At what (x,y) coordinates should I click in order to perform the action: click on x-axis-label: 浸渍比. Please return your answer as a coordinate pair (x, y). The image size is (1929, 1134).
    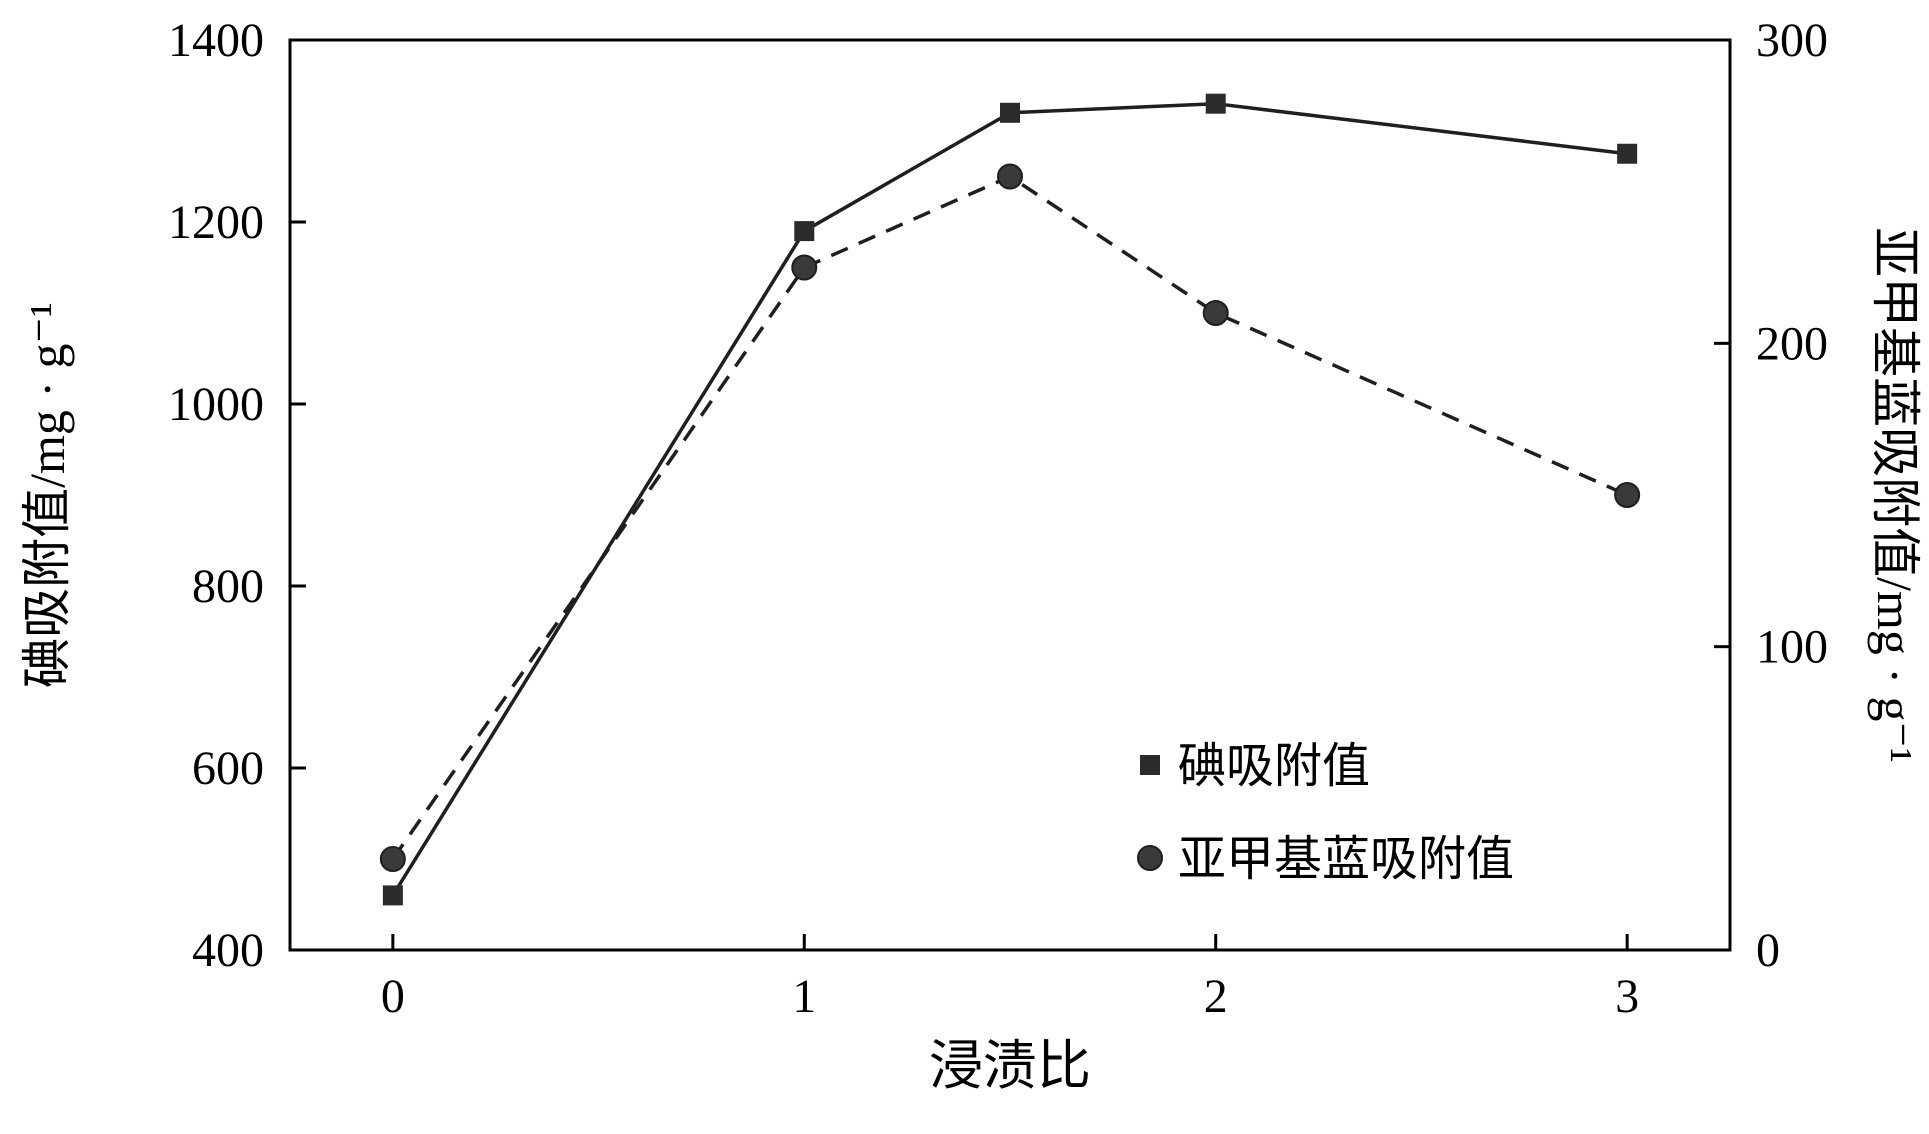
    Looking at the image, I should click on (1010, 1066).